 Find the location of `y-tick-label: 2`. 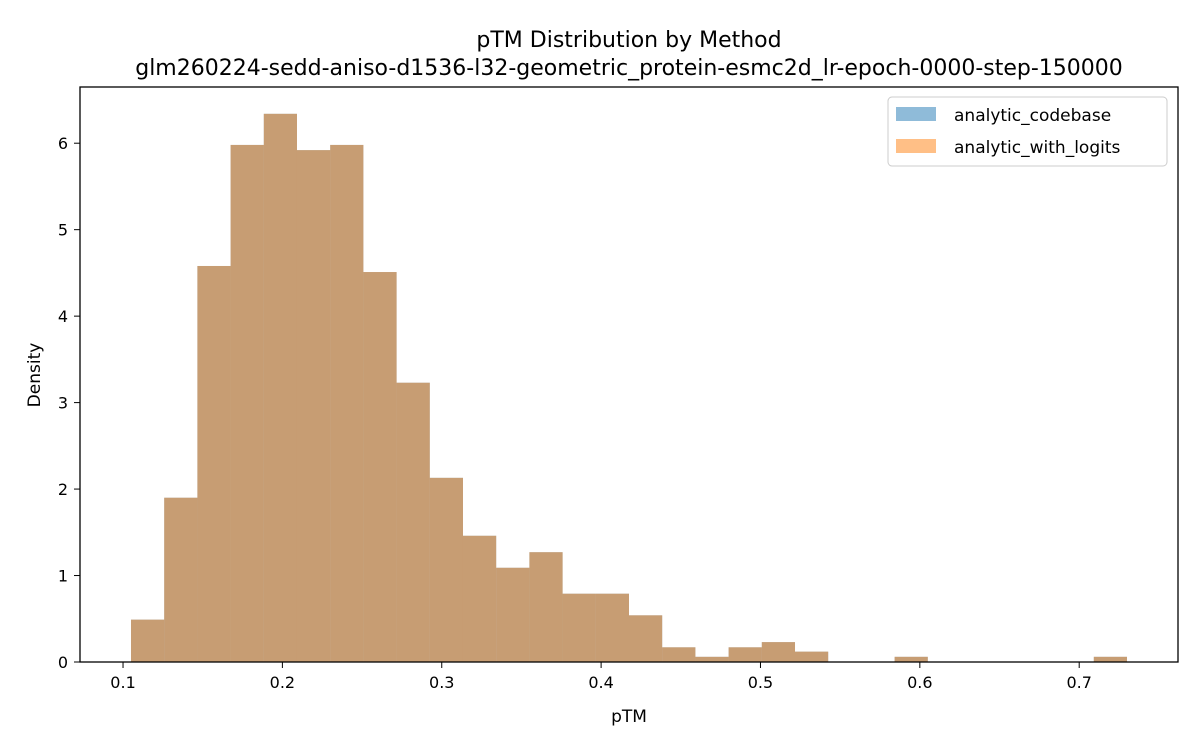

y-tick-label: 2 is located at coordinates (63, 489).